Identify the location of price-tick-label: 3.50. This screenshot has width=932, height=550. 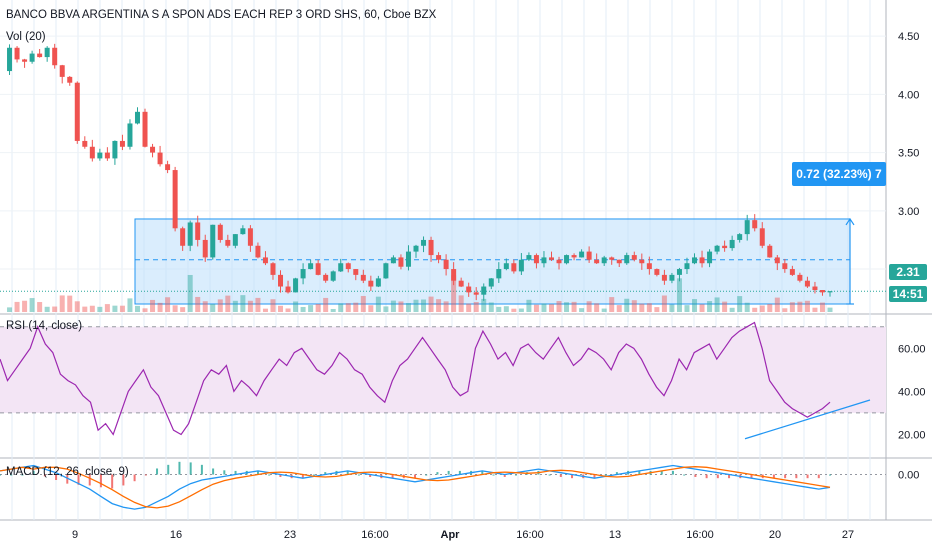
(908, 154).